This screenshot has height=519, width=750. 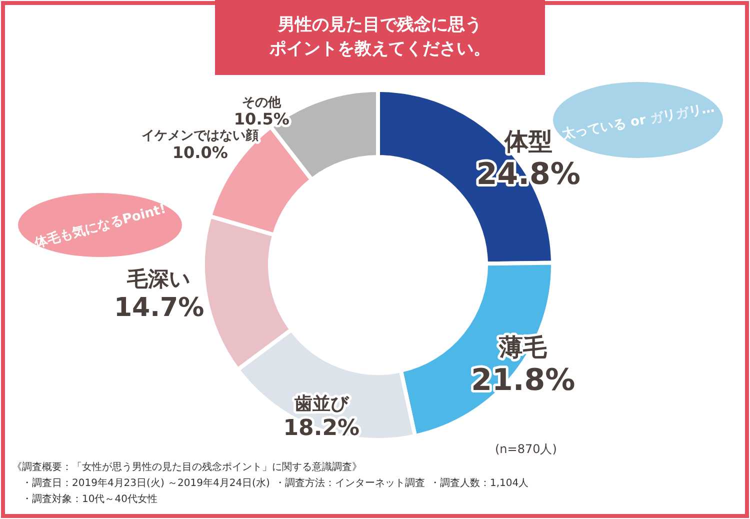 What do you see at coordinates (526, 449) in the screenshot?
I see `text: (n=870人)` at bounding box center [526, 449].